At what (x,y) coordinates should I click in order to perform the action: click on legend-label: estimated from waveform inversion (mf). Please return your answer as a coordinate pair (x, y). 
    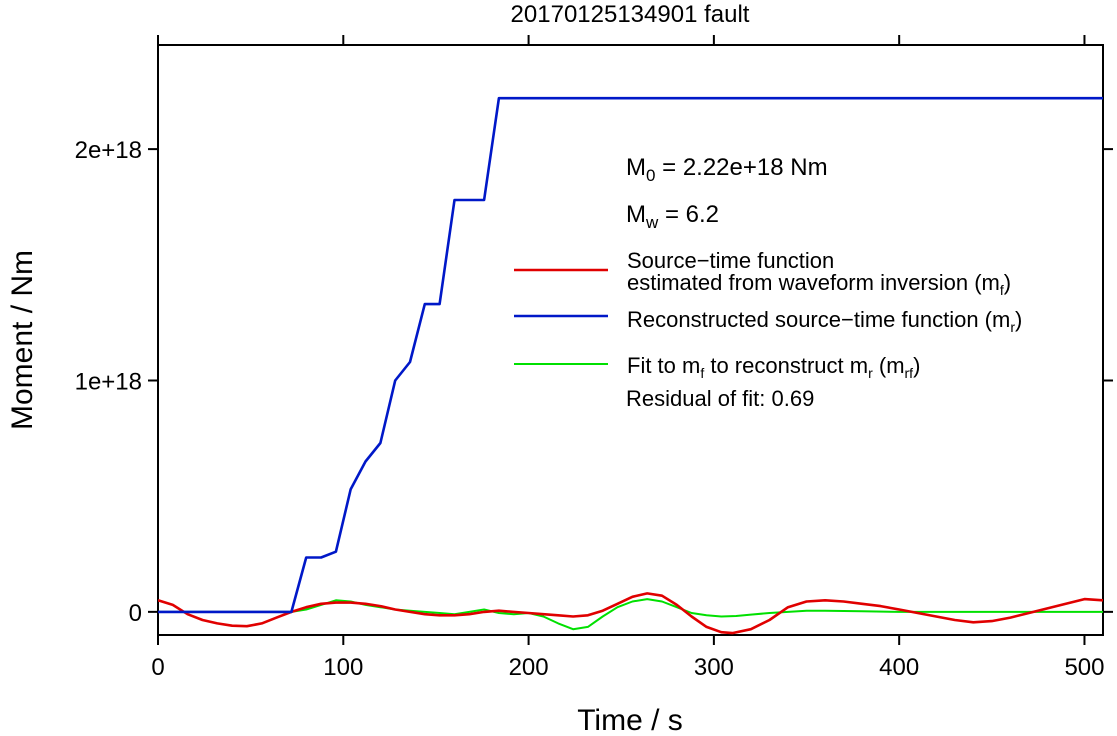
    Looking at the image, I should click on (819, 284).